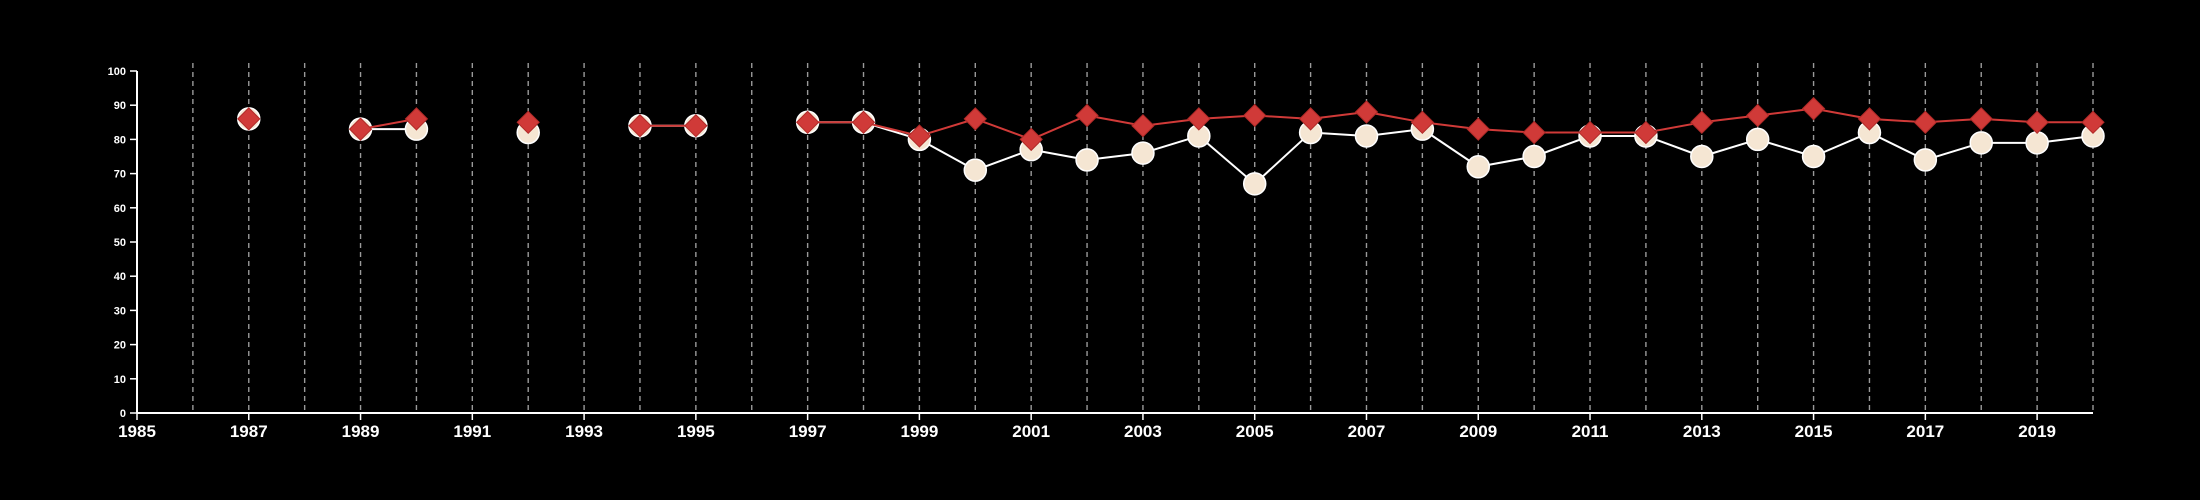 This screenshot has width=2200, height=500. Describe the element at coordinates (249, 431) in the screenshot. I see `x-tick-label: 1987` at that location.